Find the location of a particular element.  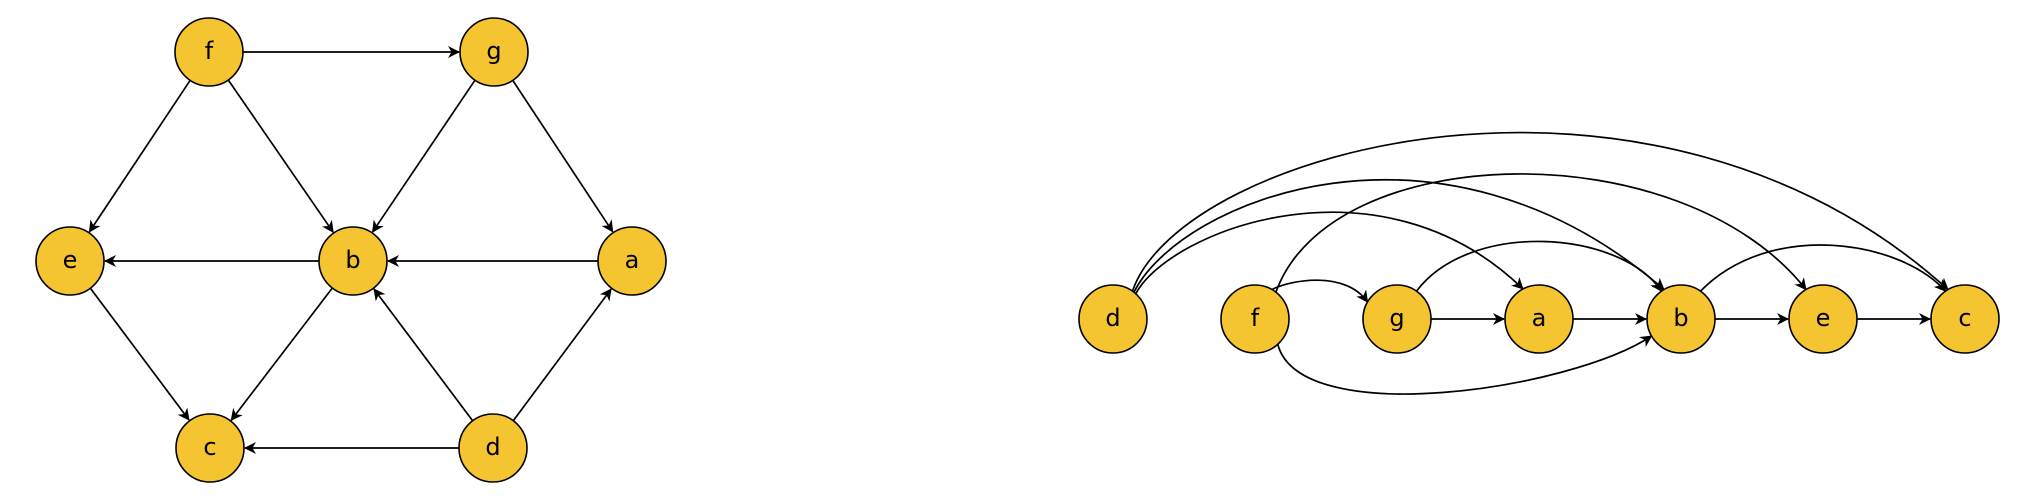

right-edge-b-c is located at coordinates (1823, 268).